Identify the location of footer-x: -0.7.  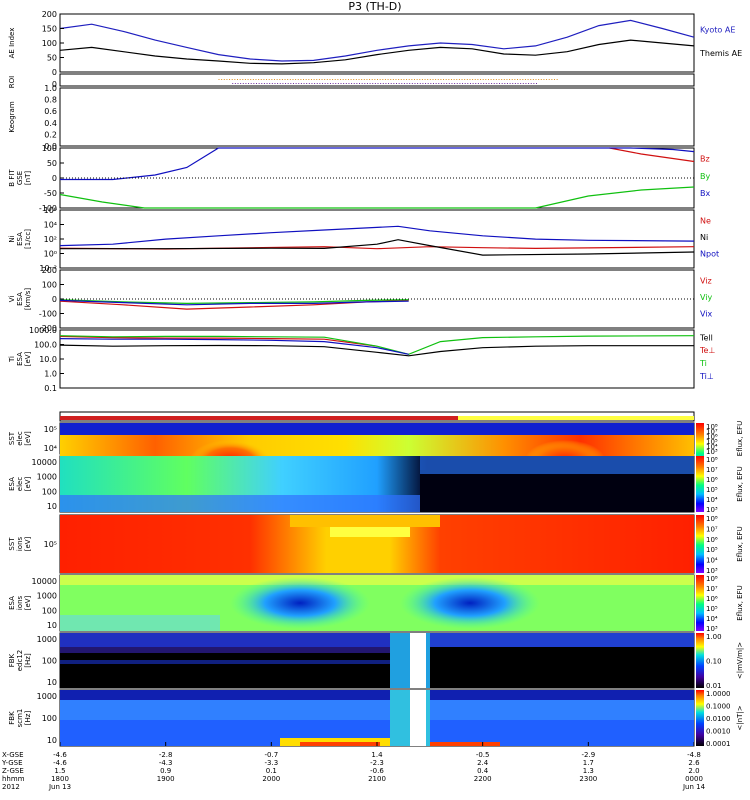
(271, 755).